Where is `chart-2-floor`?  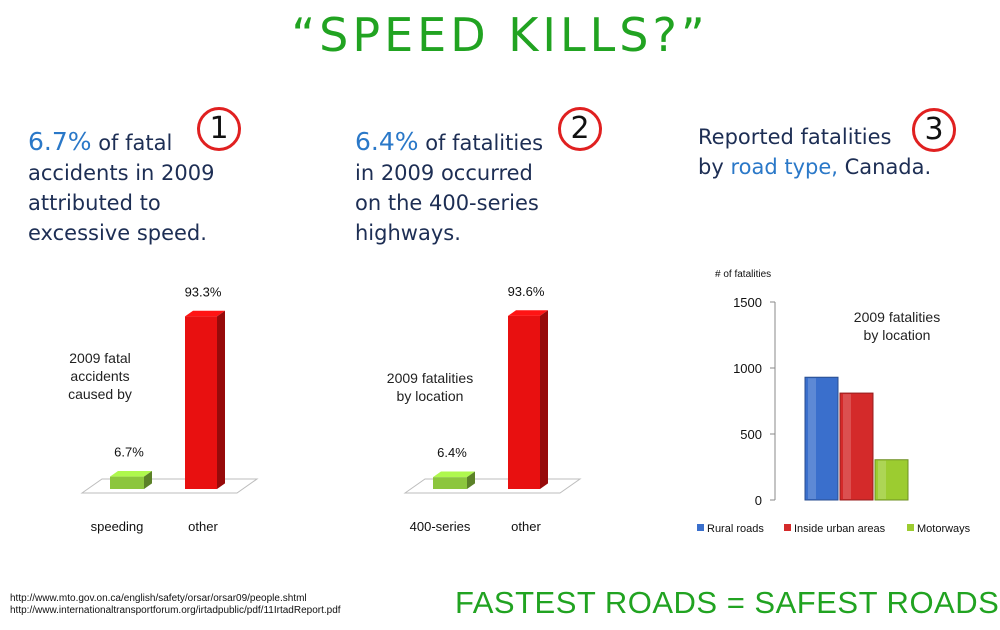
chart-2-floor is located at coordinates (492, 486).